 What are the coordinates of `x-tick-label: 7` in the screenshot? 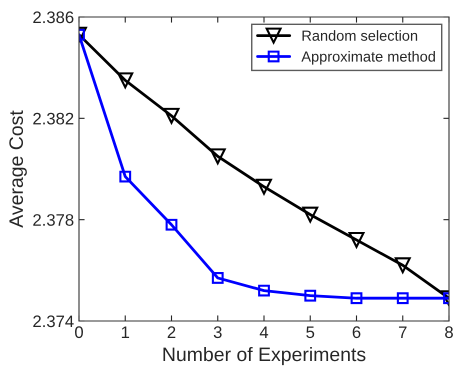 It's located at (402, 332).